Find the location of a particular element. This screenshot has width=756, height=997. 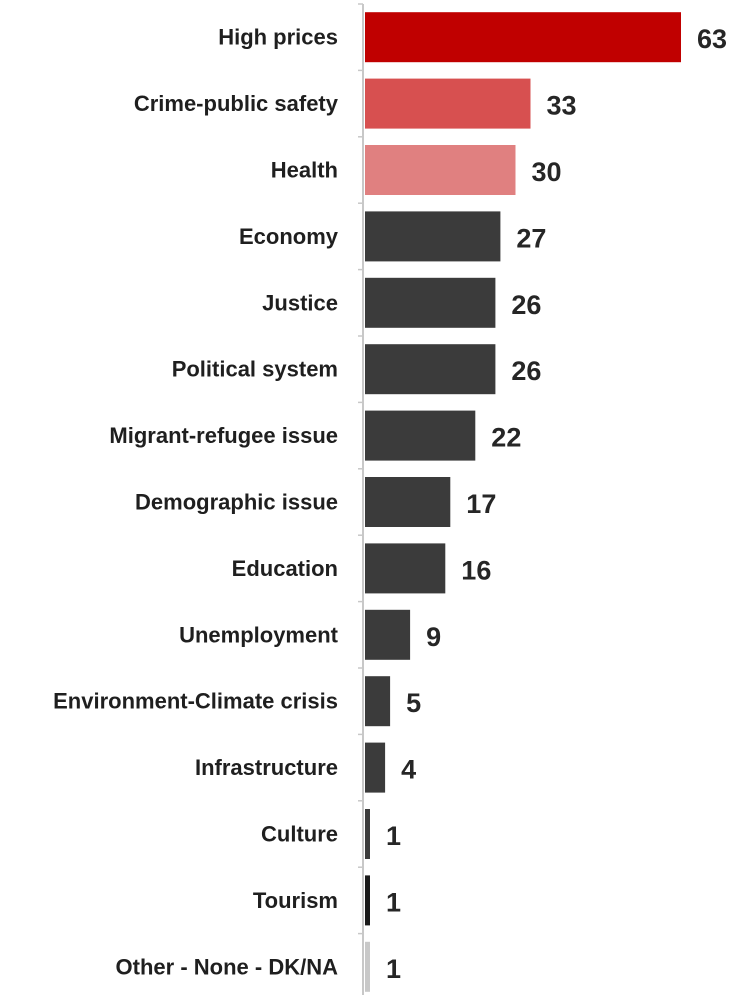

category-label: Demographic issue is located at coordinates (236, 502).